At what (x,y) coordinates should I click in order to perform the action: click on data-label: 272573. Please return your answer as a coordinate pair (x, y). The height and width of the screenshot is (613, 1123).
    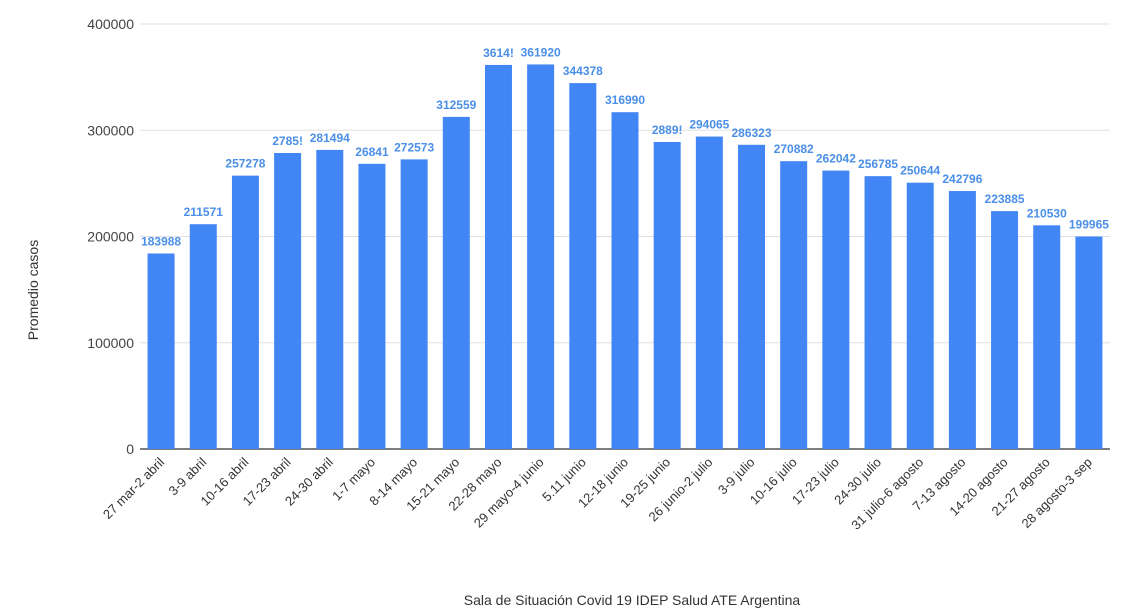
    Looking at the image, I should click on (414, 147).